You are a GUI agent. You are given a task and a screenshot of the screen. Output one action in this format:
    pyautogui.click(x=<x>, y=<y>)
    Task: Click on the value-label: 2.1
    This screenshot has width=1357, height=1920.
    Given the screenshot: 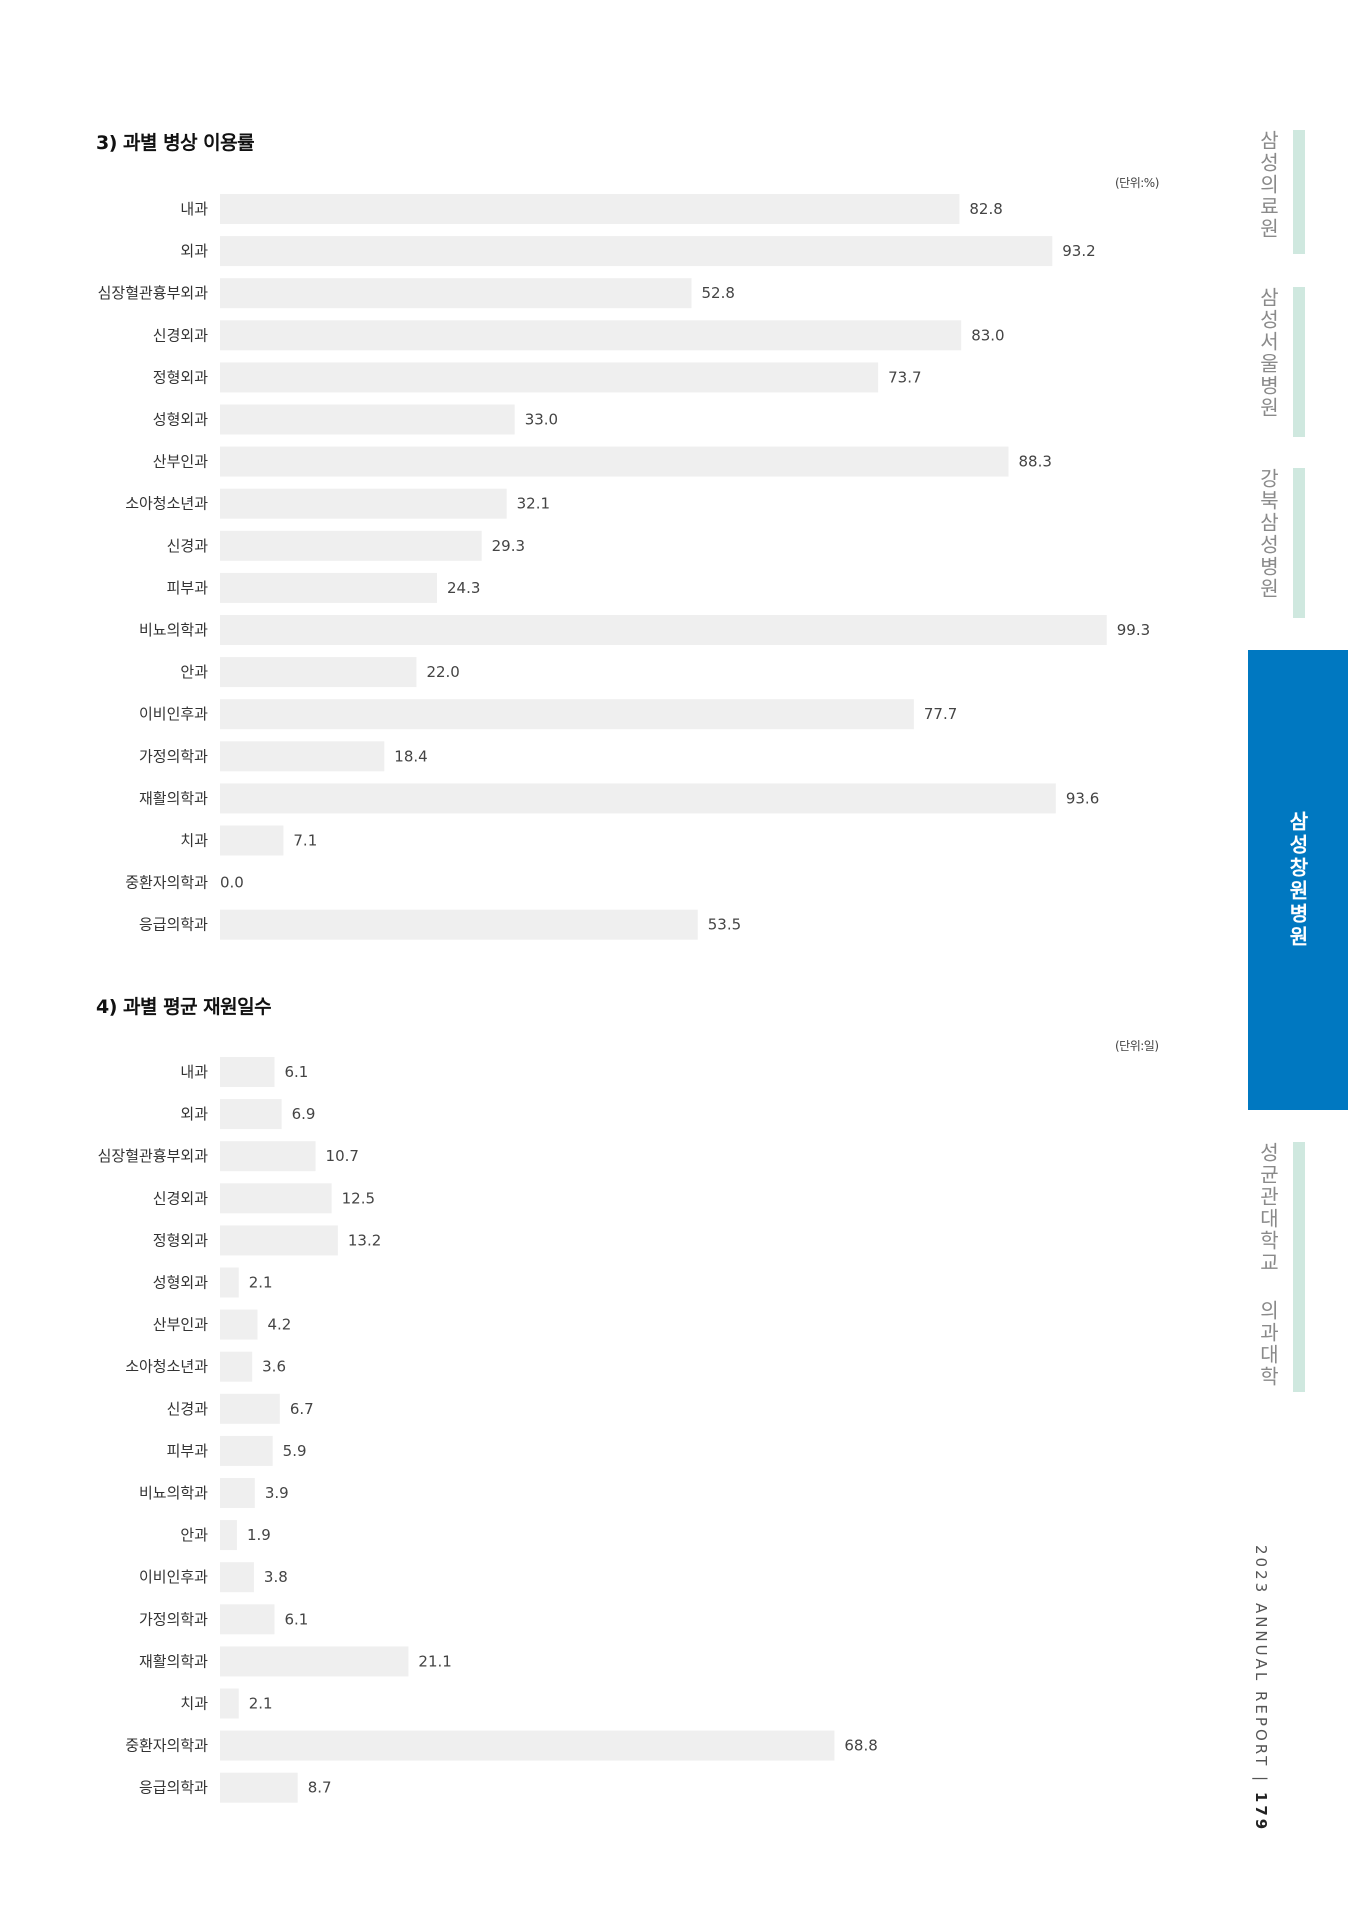 What is the action you would take?
    pyautogui.click(x=261, y=1283)
    